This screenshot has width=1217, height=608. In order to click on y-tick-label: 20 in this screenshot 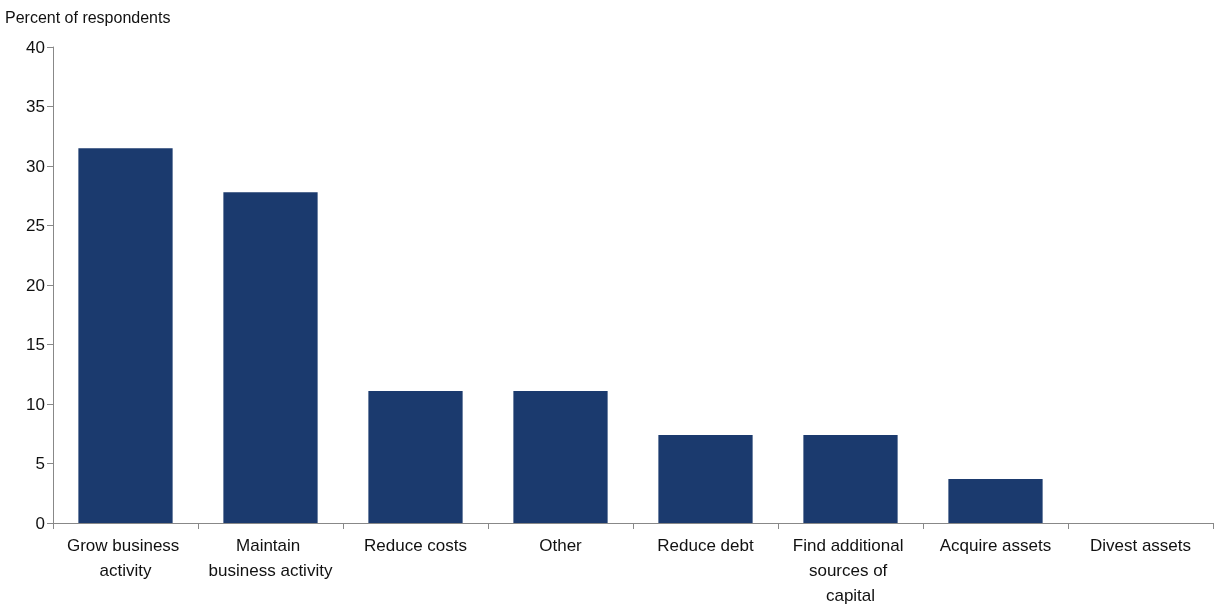, I will do `click(35, 285)`.